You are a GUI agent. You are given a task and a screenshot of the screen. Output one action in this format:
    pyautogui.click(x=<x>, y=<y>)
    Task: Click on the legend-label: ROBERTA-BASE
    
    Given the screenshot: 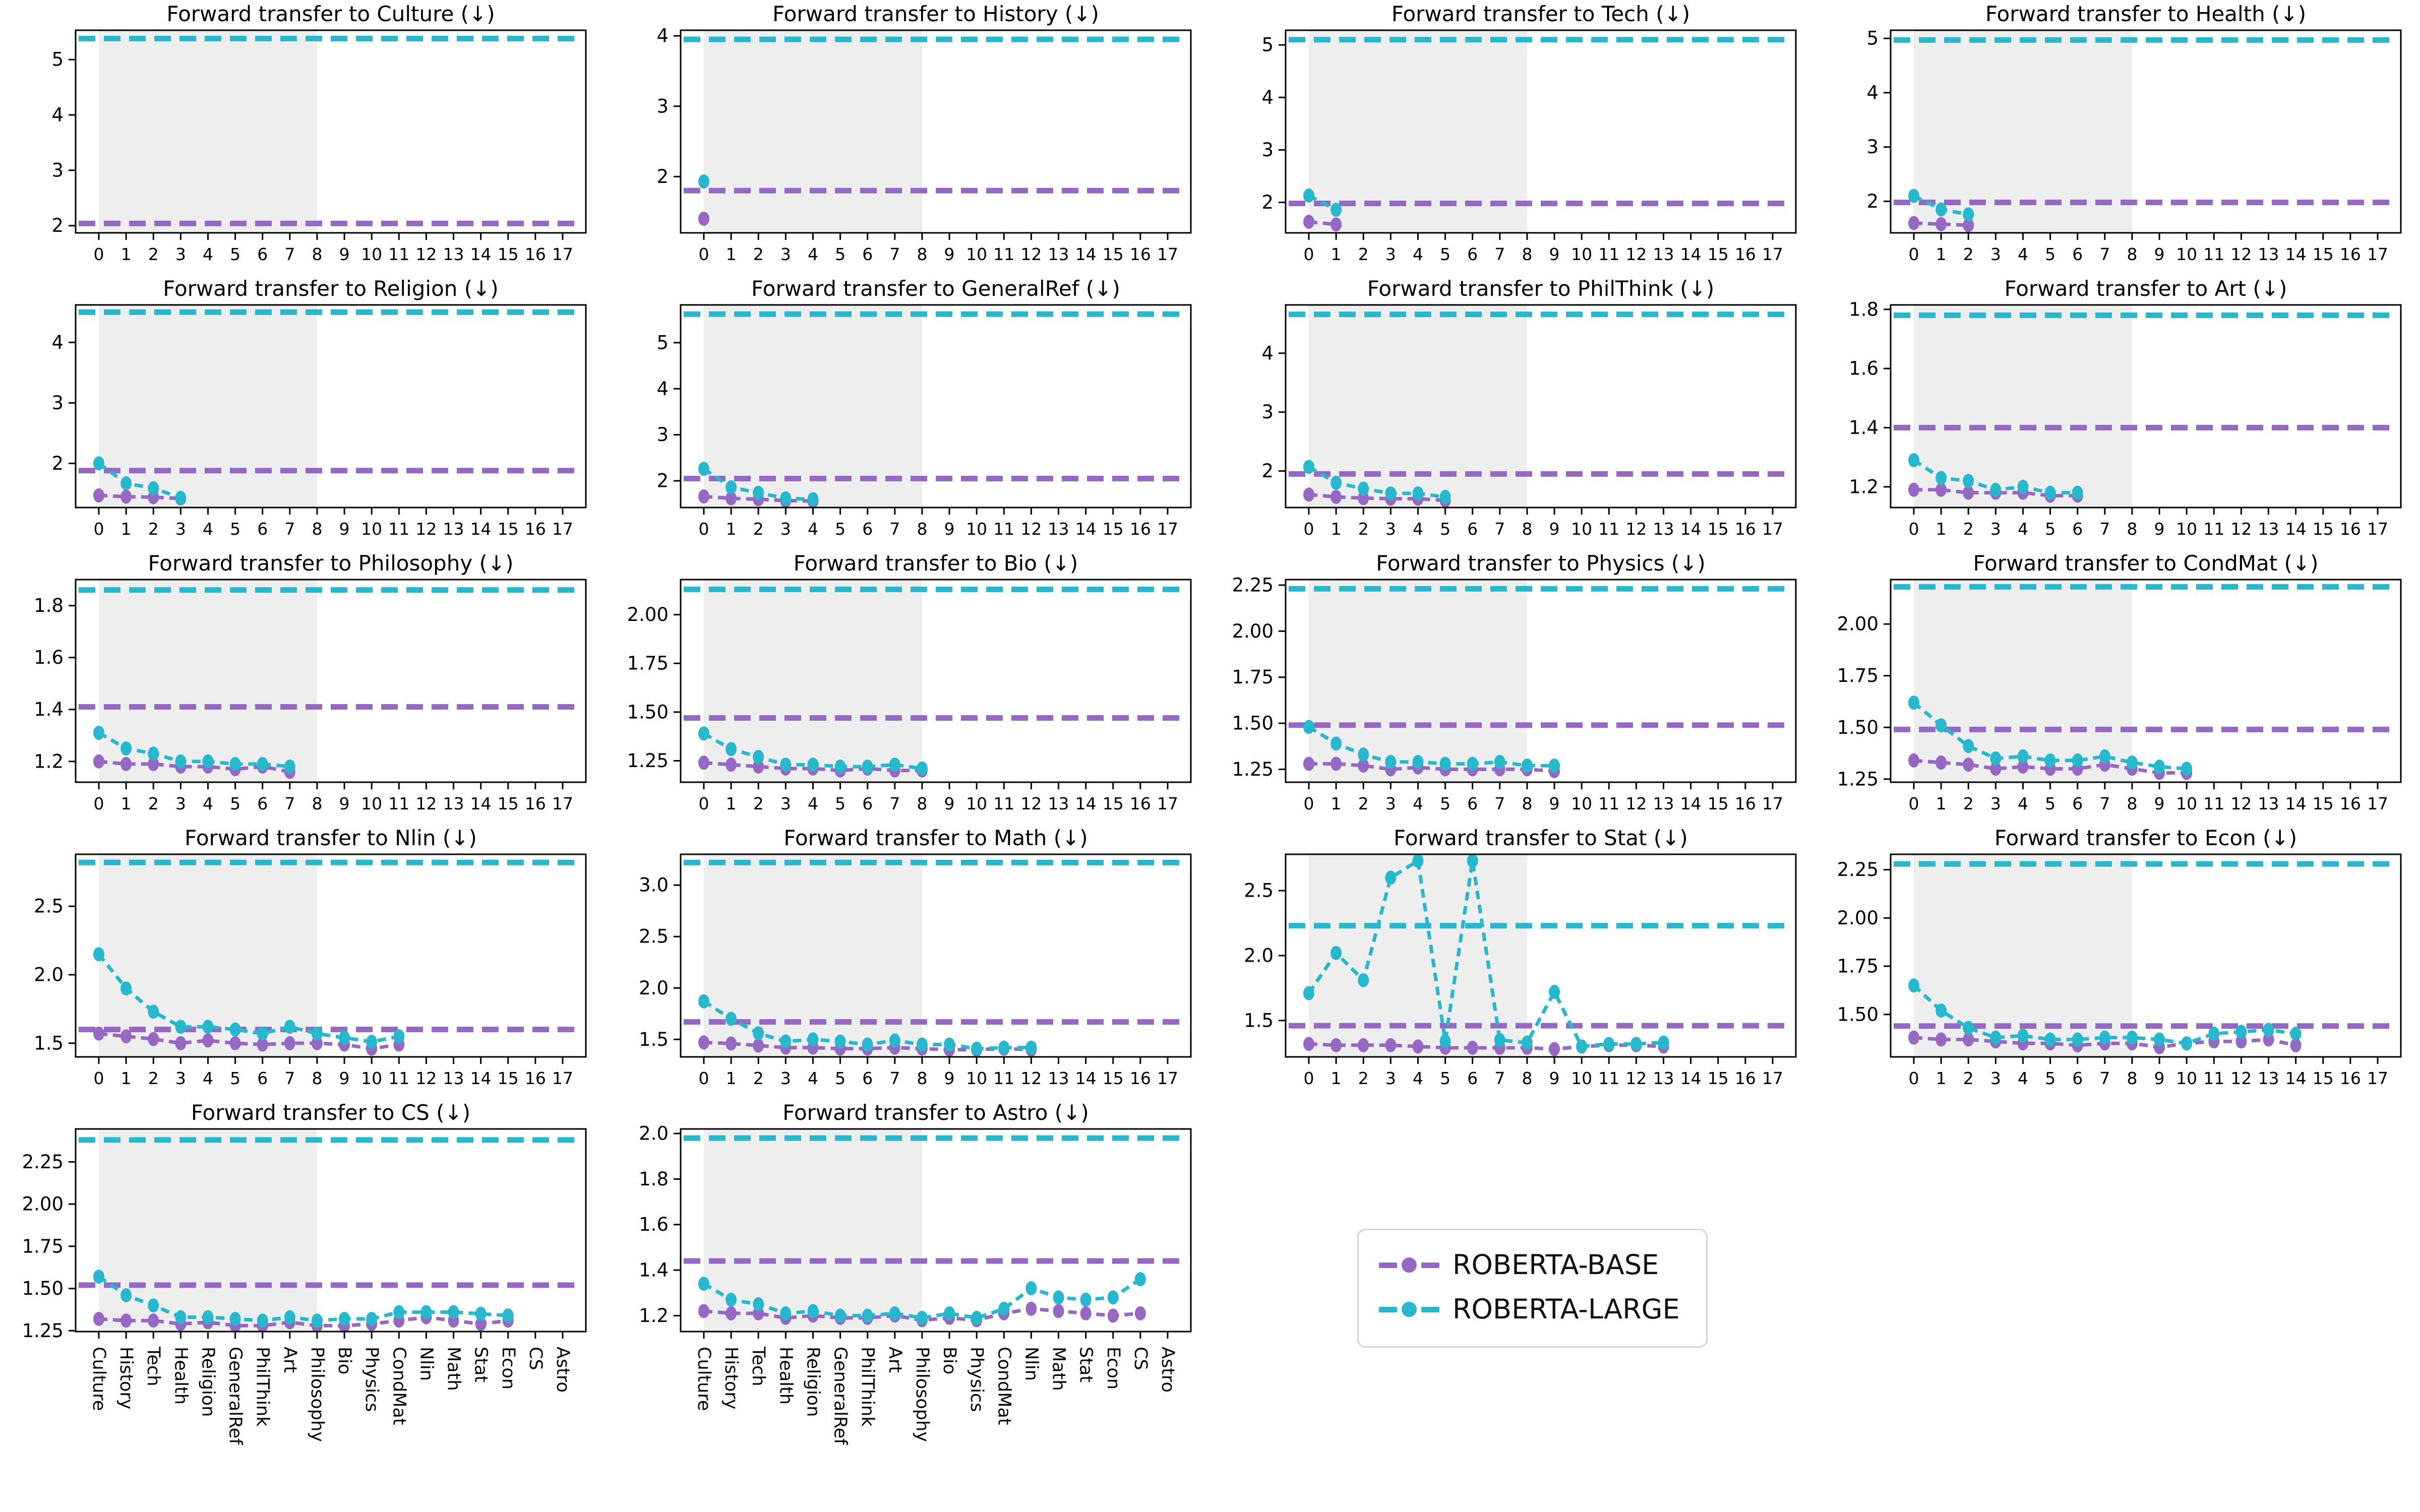 What is the action you would take?
    pyautogui.click(x=1556, y=1265)
    